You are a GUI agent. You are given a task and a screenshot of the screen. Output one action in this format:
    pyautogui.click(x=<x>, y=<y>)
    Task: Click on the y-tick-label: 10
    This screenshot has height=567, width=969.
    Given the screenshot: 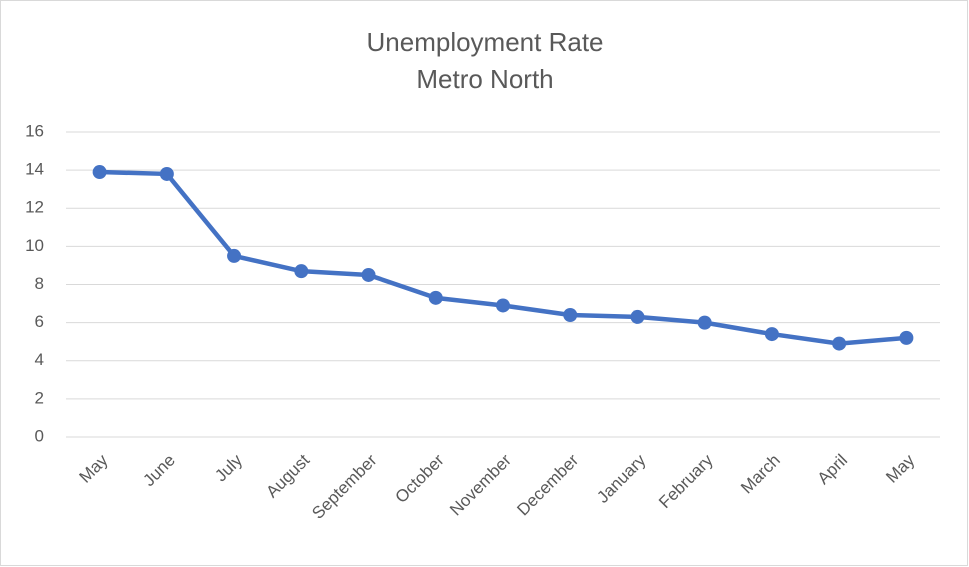 What is the action you would take?
    pyautogui.click(x=34, y=245)
    